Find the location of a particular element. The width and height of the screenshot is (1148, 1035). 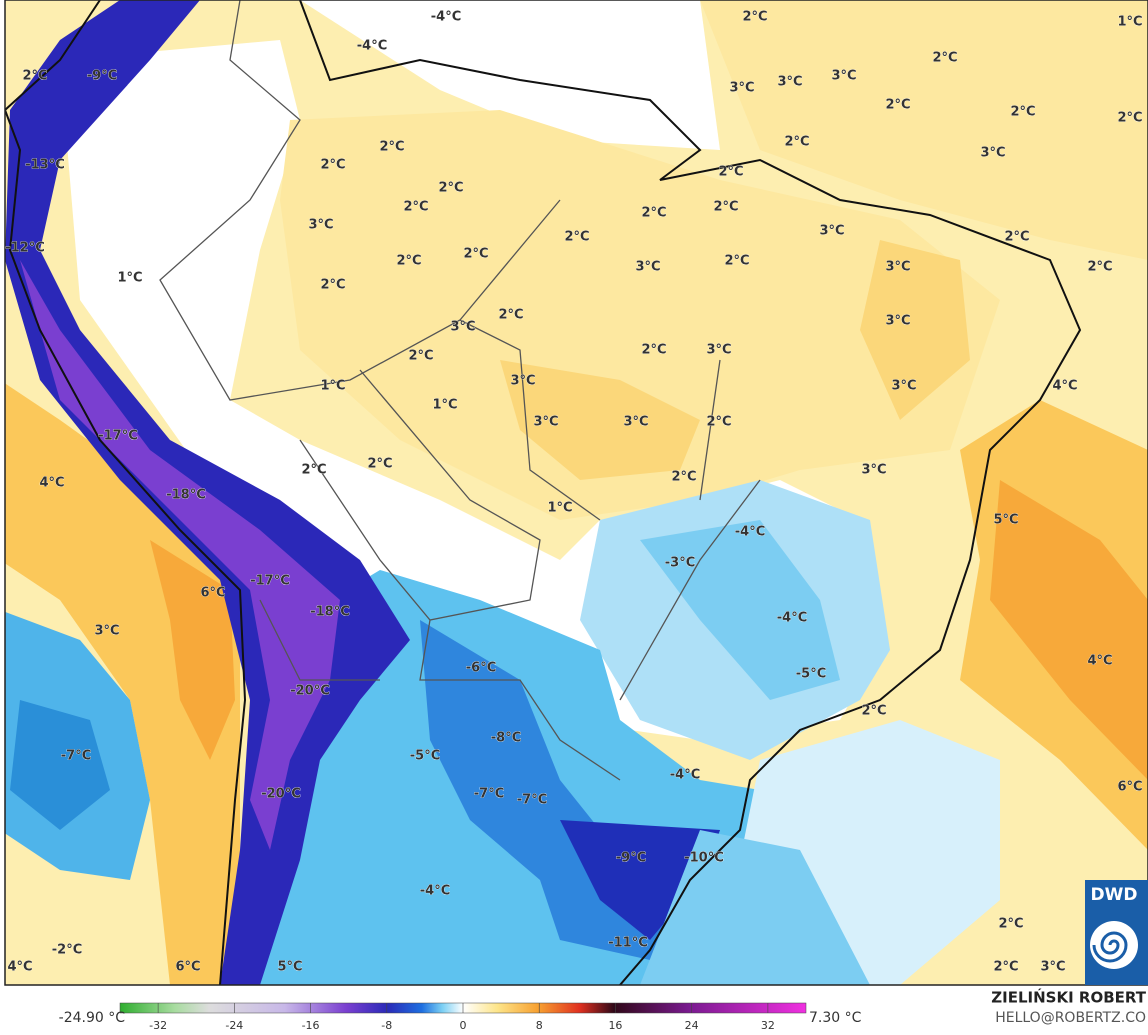

map-label: -3°C is located at coordinates (680, 563).